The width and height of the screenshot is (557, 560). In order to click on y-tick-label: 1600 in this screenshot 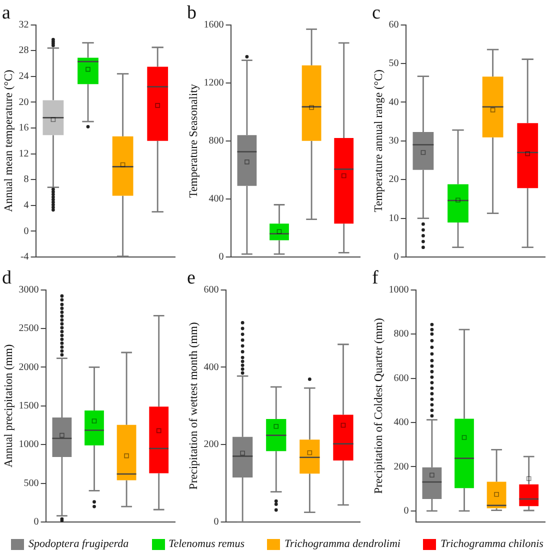, I will do `click(214, 24)`.